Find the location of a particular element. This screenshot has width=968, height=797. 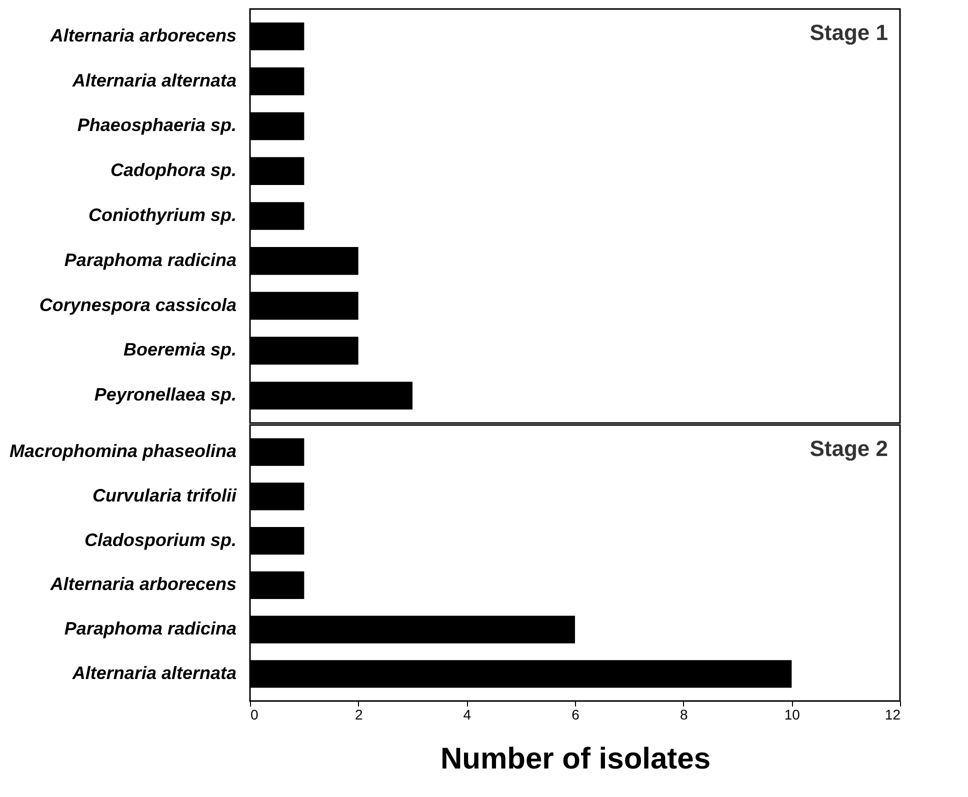

y-tick-label: Coniothyrium sp. is located at coordinates (162, 215).